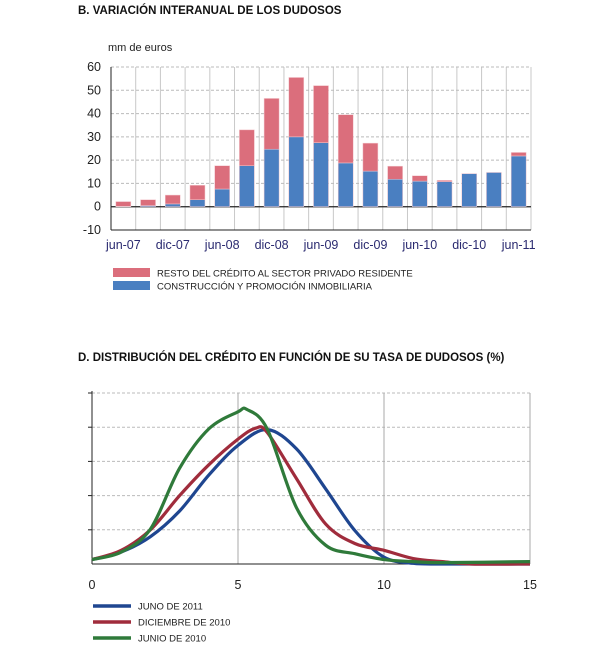 This screenshot has height=657, width=605. Describe the element at coordinates (170, 607) in the screenshot. I see `legend-label: JUNO DE 2011` at that location.